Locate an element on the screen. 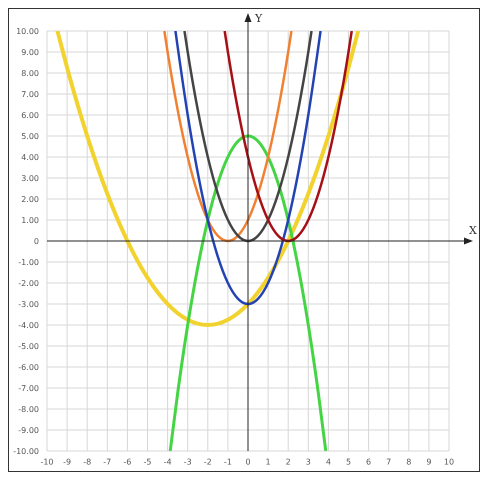 The image size is (500, 502). x-tick-label: -9 is located at coordinates (67, 462).